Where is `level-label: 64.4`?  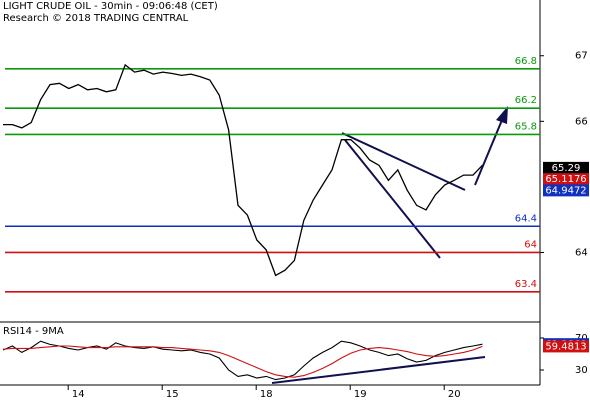 level-label: 64.4 is located at coordinates (526, 218).